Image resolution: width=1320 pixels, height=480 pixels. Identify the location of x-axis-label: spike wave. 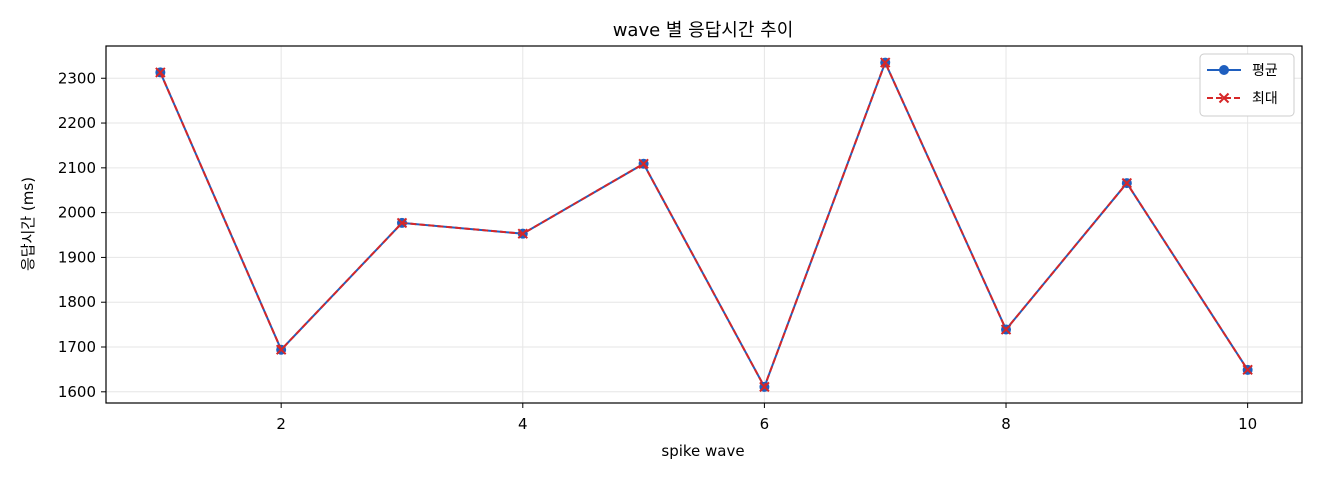
(702, 451).